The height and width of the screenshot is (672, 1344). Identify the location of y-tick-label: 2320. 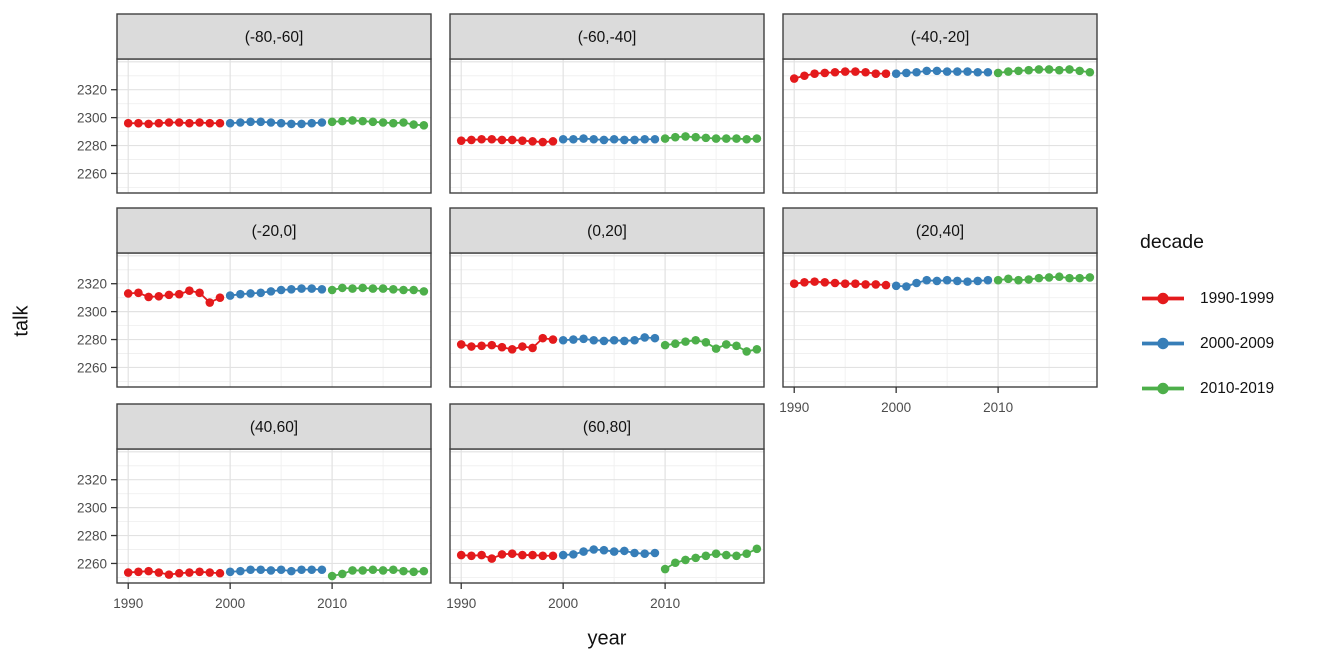
(92, 480).